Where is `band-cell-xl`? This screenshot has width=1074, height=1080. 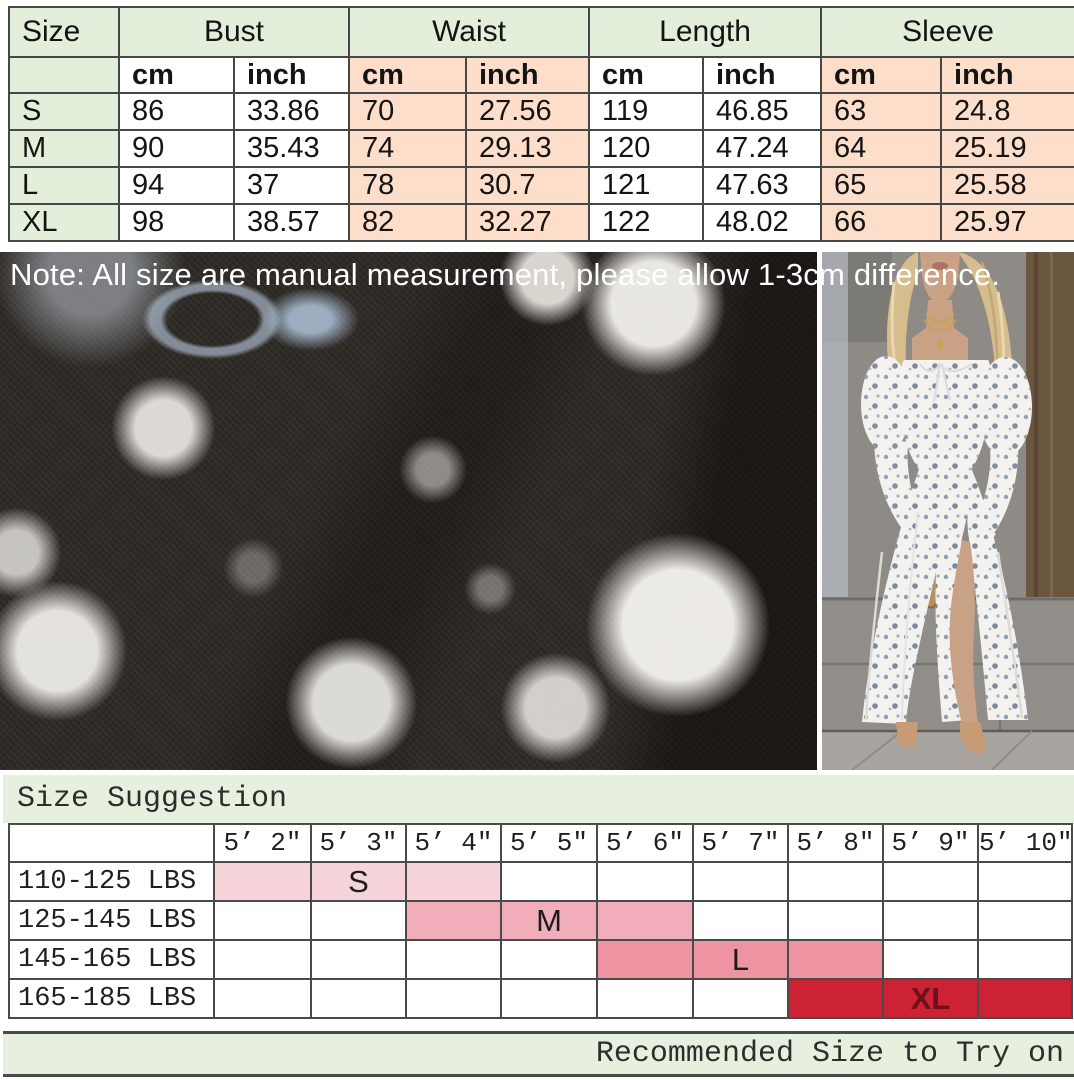 band-cell-xl is located at coordinates (835, 998).